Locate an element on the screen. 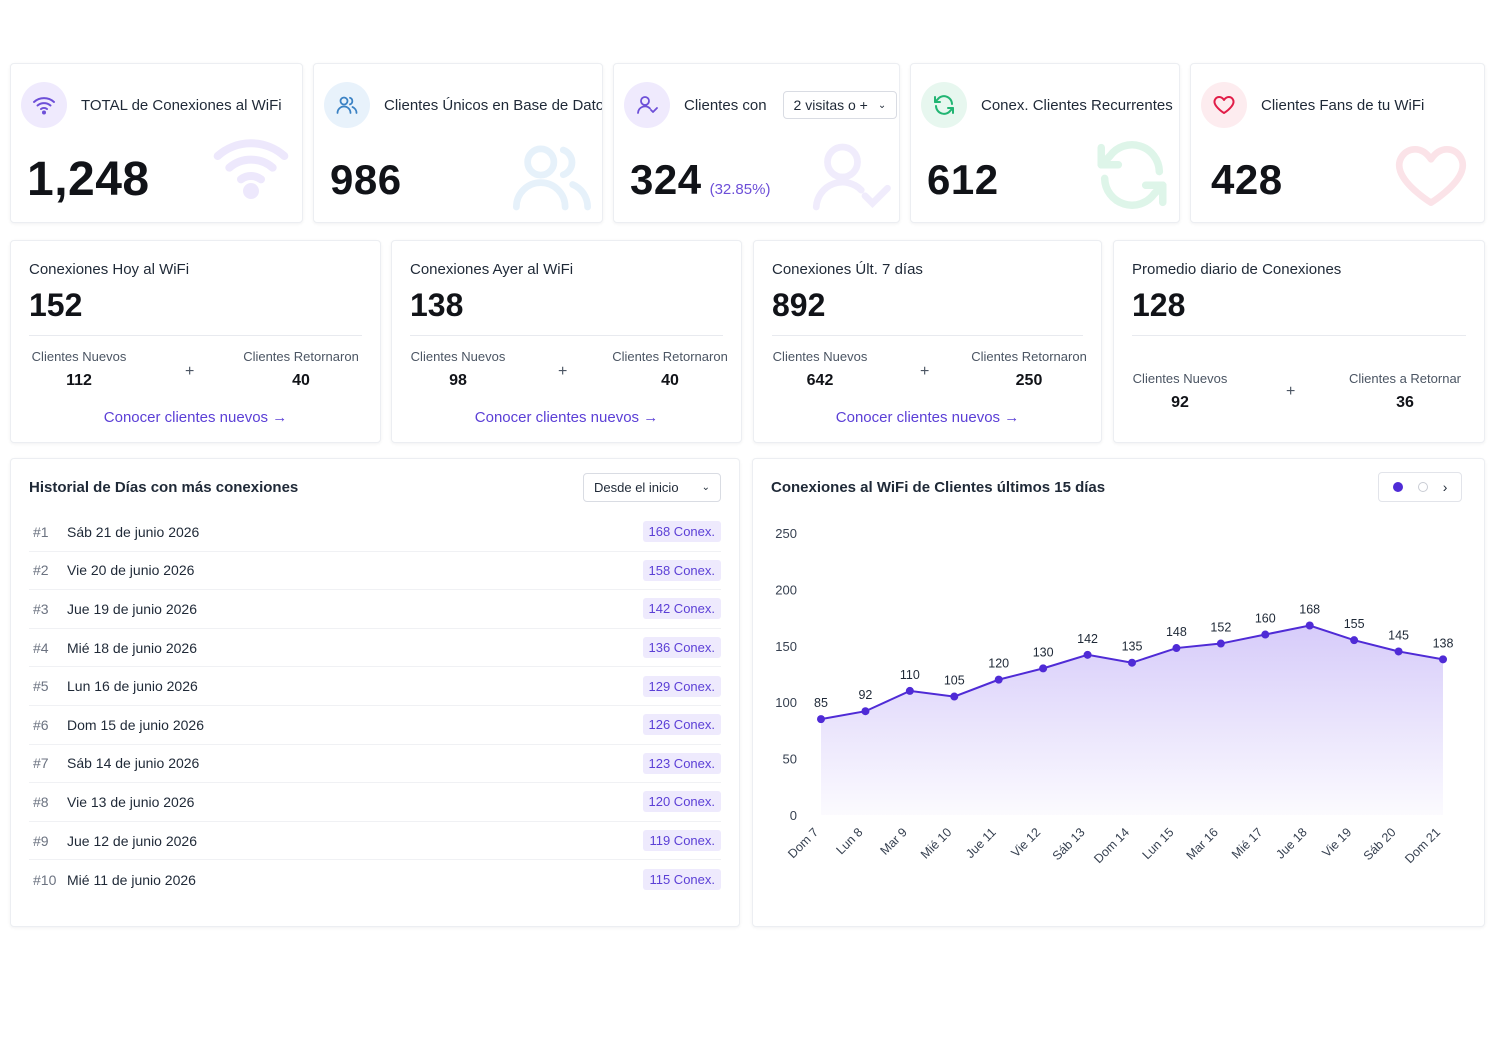  data-label: 135 is located at coordinates (1132, 647).